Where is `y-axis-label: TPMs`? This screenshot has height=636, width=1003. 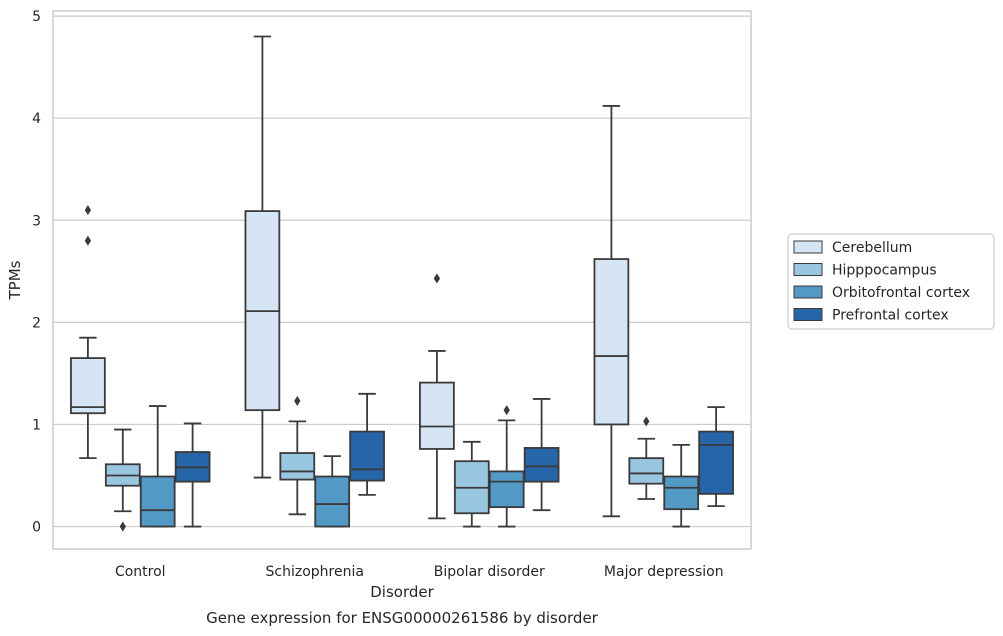 y-axis-label: TPMs is located at coordinates (15, 280).